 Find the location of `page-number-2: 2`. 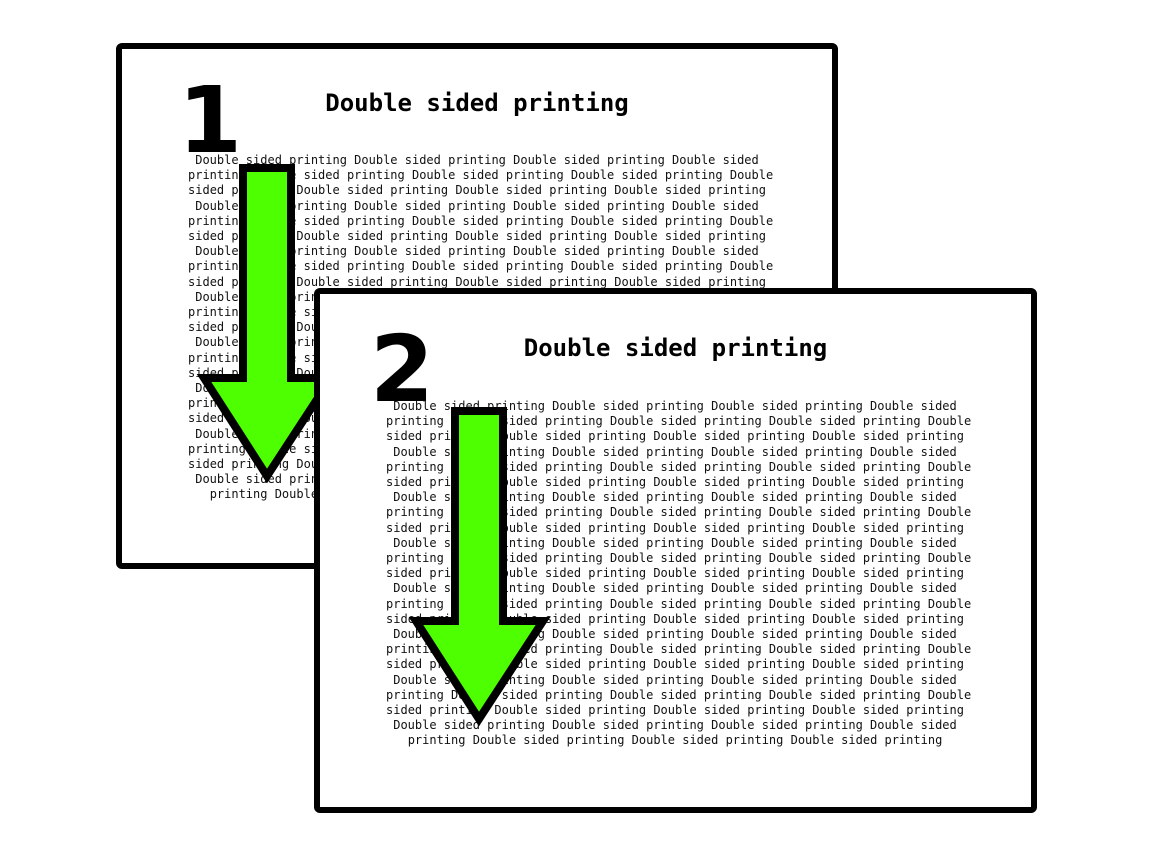

page-number-2: 2 is located at coordinates (402, 369).